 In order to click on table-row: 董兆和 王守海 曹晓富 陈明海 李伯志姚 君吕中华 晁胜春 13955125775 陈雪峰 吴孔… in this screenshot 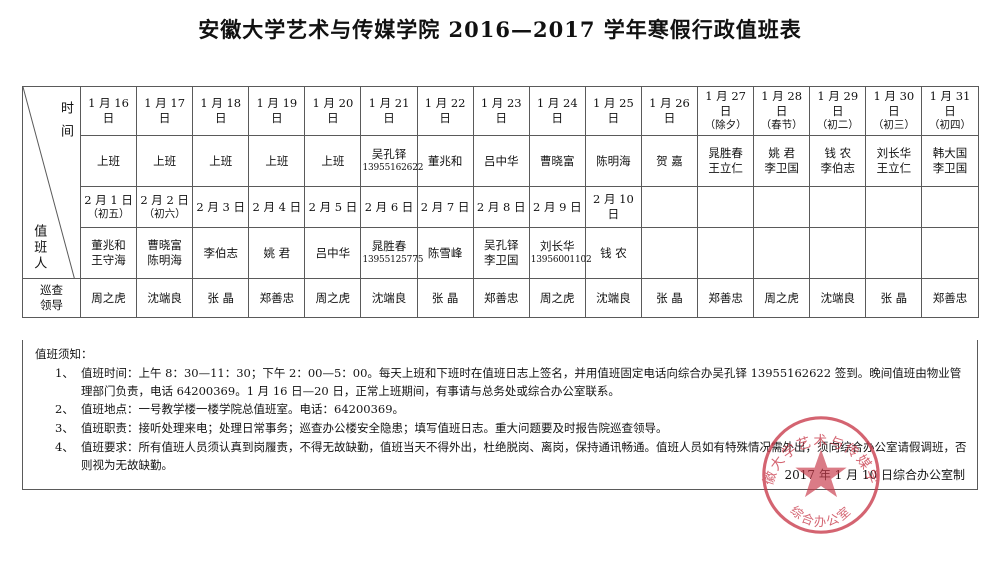, I will do `click(501, 253)`.